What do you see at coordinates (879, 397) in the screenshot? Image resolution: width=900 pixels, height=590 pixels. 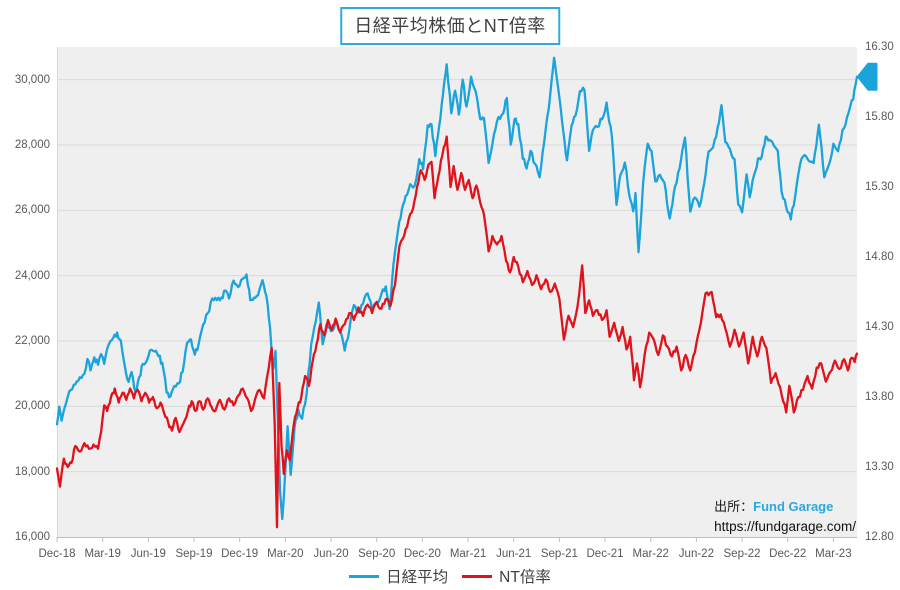 I see `right-axis-tick-label: 13.80` at bounding box center [879, 397].